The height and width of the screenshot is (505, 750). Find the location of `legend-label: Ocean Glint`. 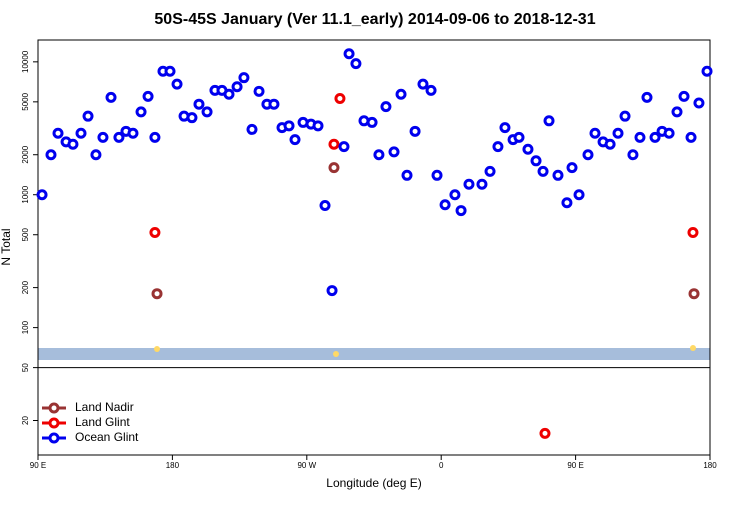

legend-label: Ocean Glint is located at coordinates (107, 437).